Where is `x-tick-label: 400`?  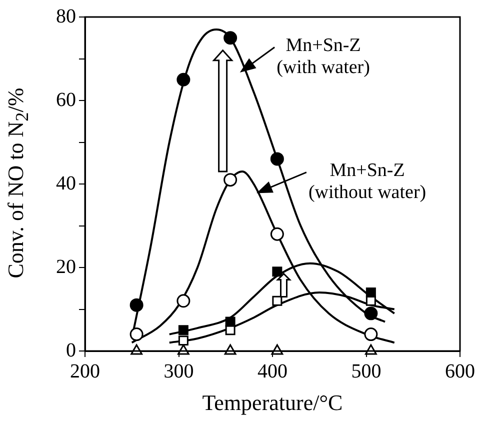
x-tick-label: 400 is located at coordinates (273, 371).